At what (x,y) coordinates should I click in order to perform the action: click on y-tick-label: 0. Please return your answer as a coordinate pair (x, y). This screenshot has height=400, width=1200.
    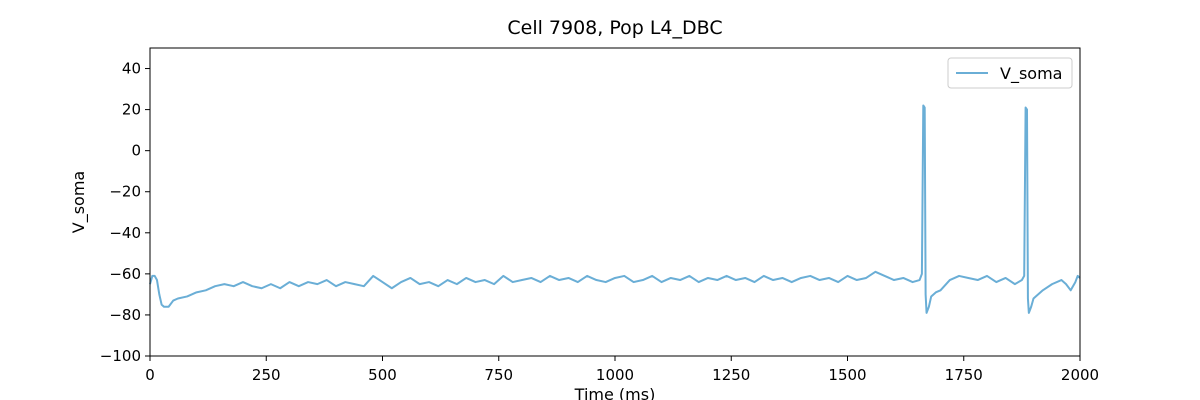
    Looking at the image, I should click on (136, 151).